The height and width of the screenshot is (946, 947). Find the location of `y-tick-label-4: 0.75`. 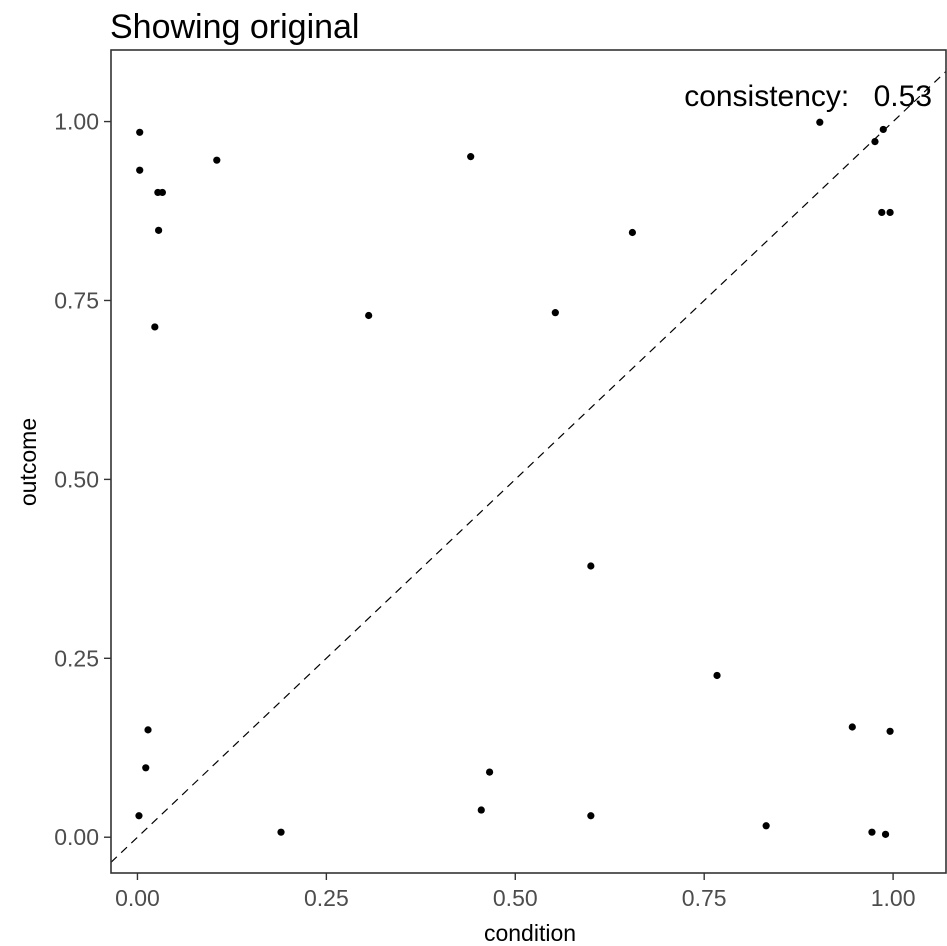

y-tick-label-4: 0.75 is located at coordinates (76, 300).